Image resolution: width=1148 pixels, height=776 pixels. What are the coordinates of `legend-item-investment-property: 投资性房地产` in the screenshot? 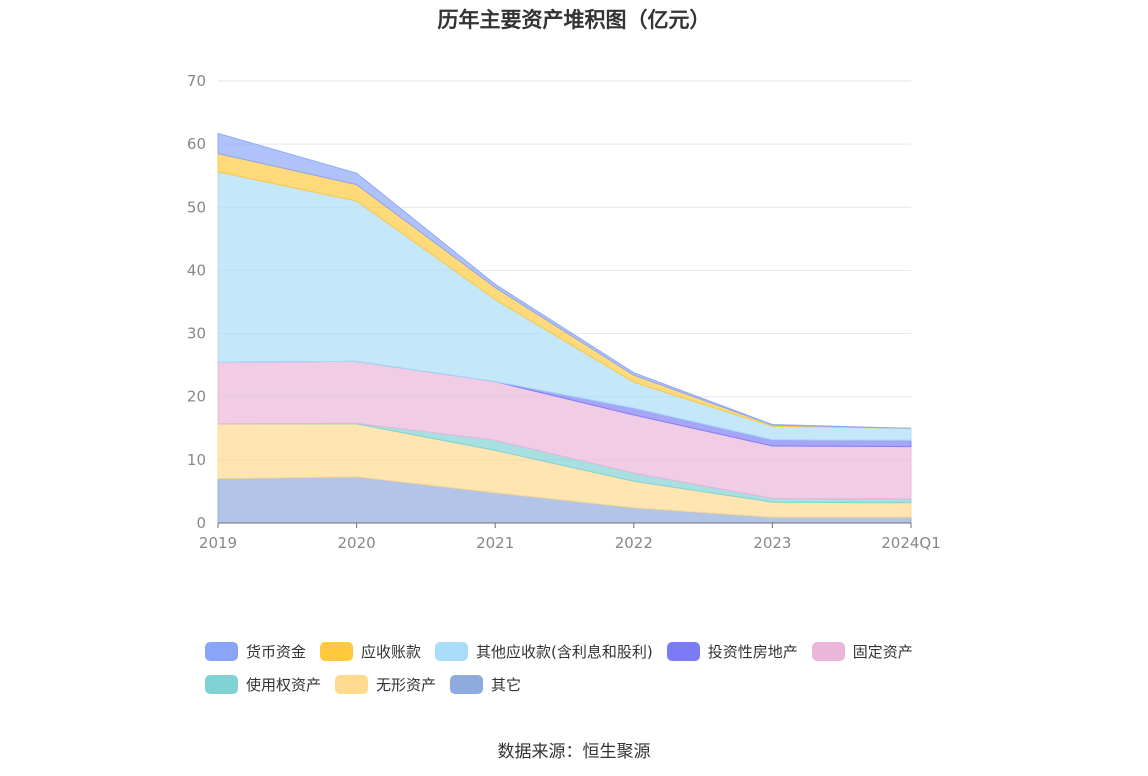 It's located at (732, 651).